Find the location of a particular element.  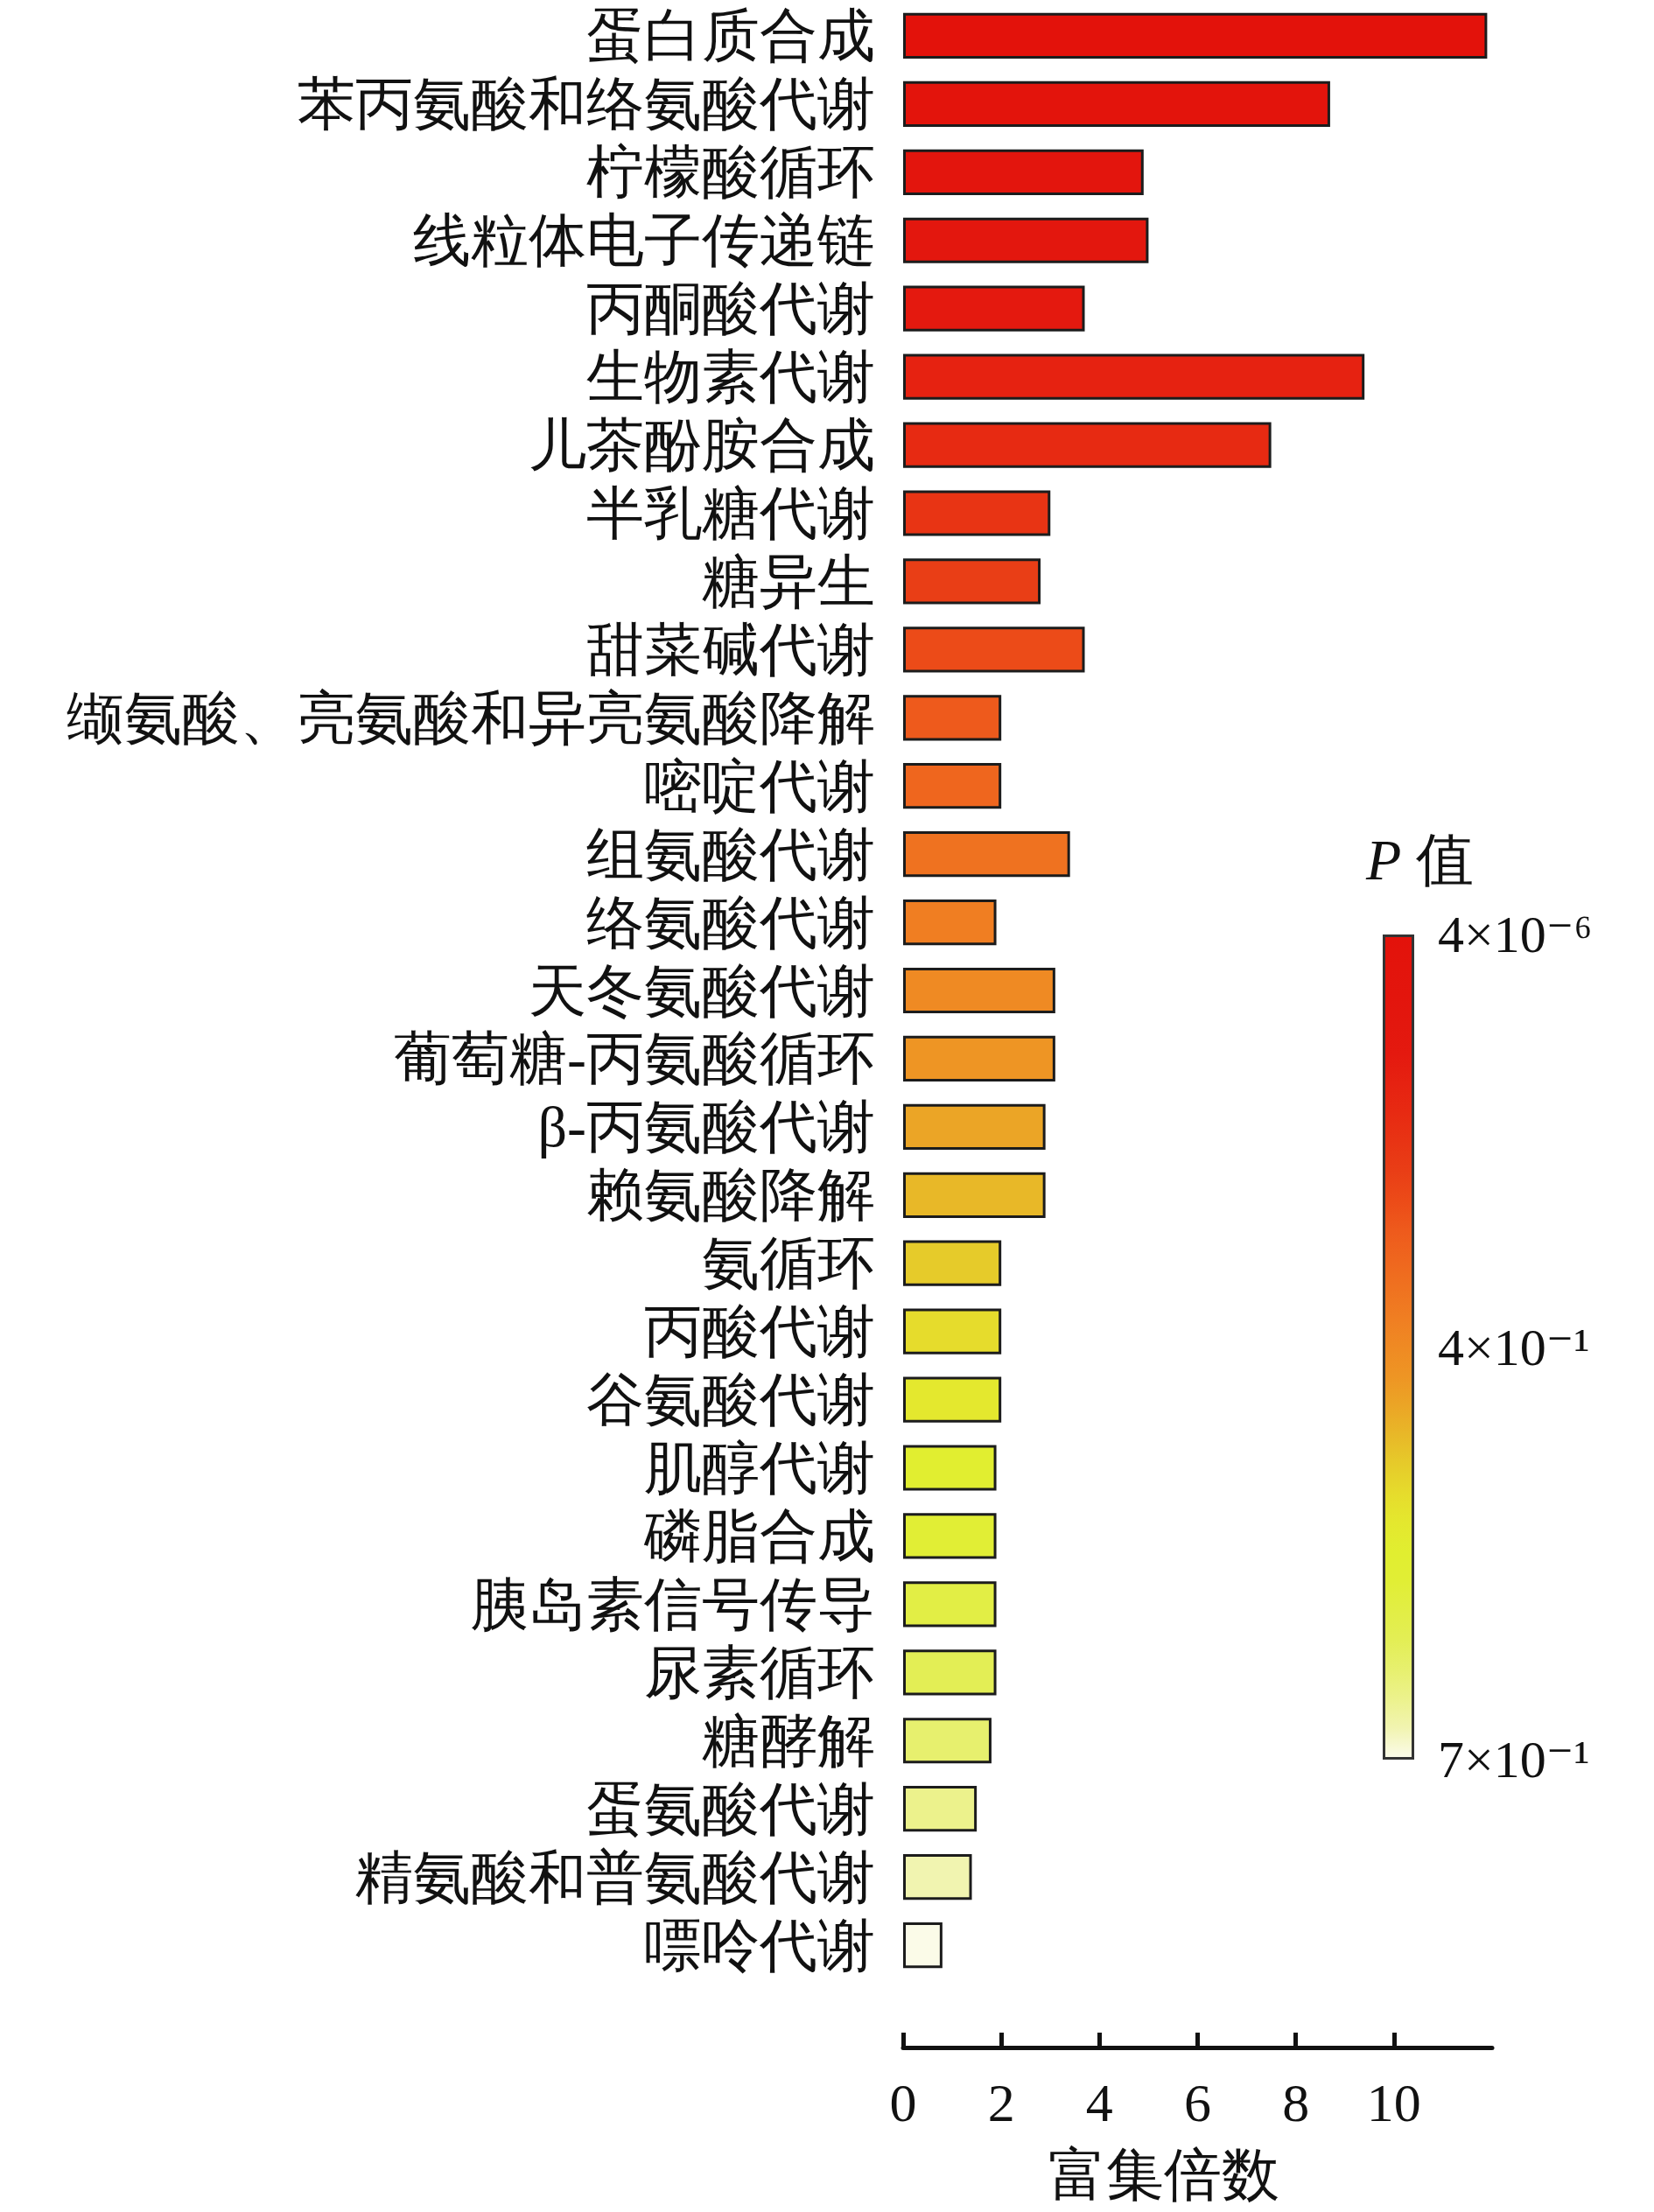

annotation: 4×10⁻¹ is located at coordinates (1514, 1347).